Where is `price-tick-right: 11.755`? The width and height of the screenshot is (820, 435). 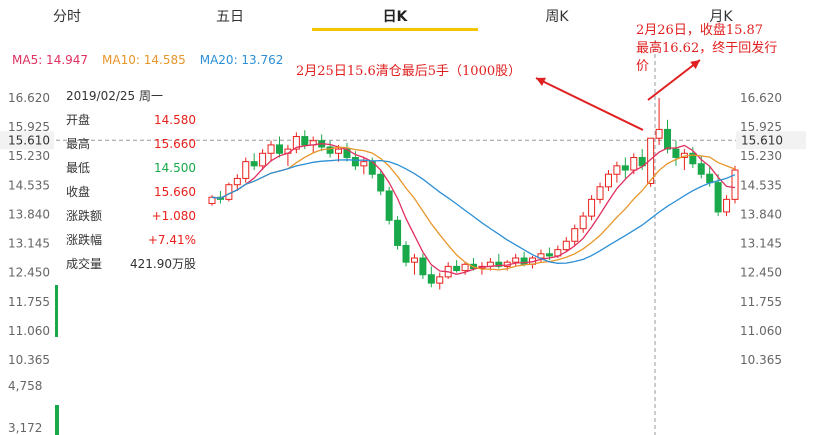 price-tick-right: 11.755 is located at coordinates (761, 302).